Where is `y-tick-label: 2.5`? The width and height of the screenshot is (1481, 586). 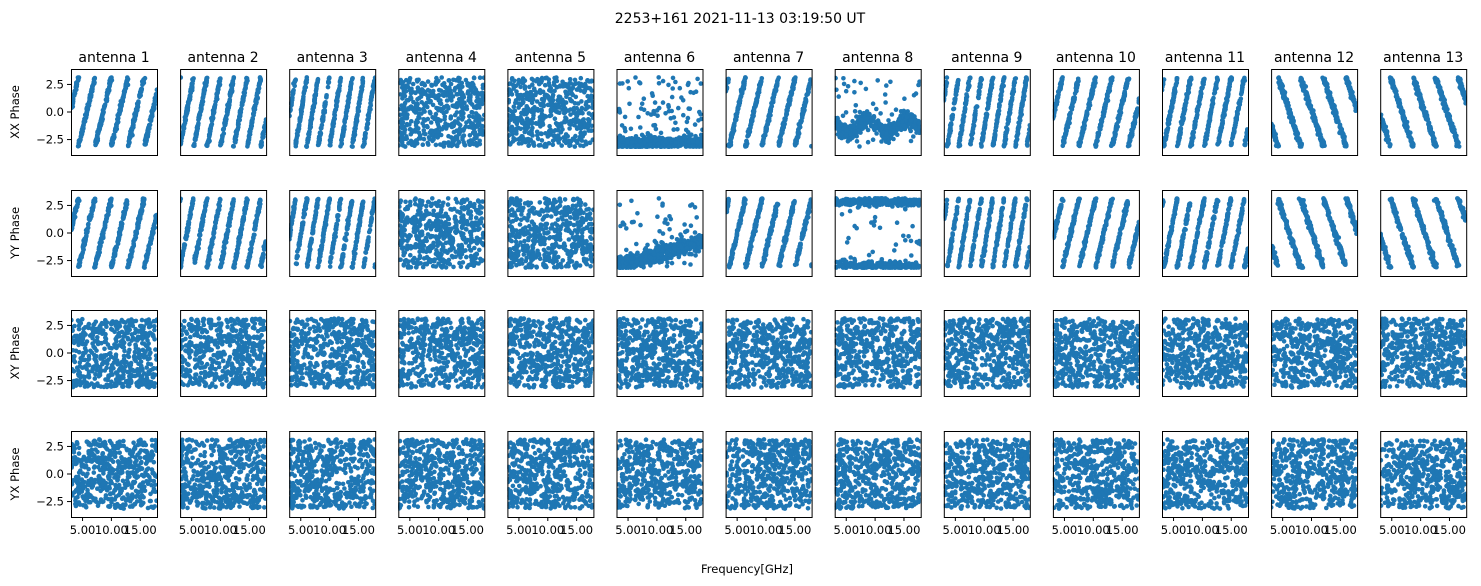
y-tick-label: 2.5 is located at coordinates (55, 84).